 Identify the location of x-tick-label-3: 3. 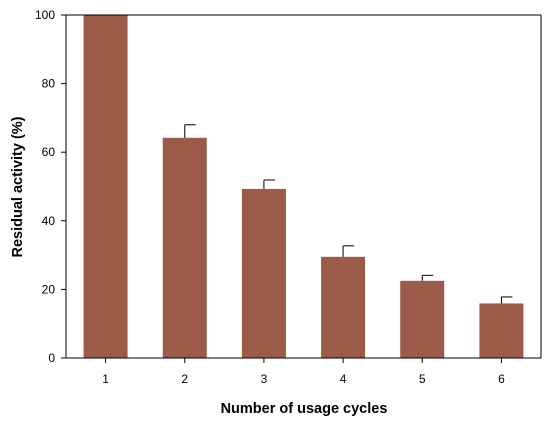
(264, 379).